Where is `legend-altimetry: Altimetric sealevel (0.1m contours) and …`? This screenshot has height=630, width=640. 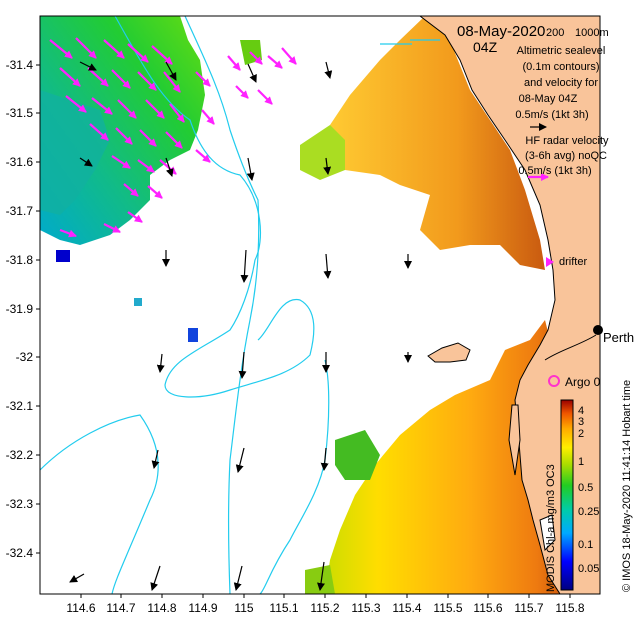 legend-altimetry: Altimetric sealevel (0.1m contours) and … is located at coordinates (560, 83).